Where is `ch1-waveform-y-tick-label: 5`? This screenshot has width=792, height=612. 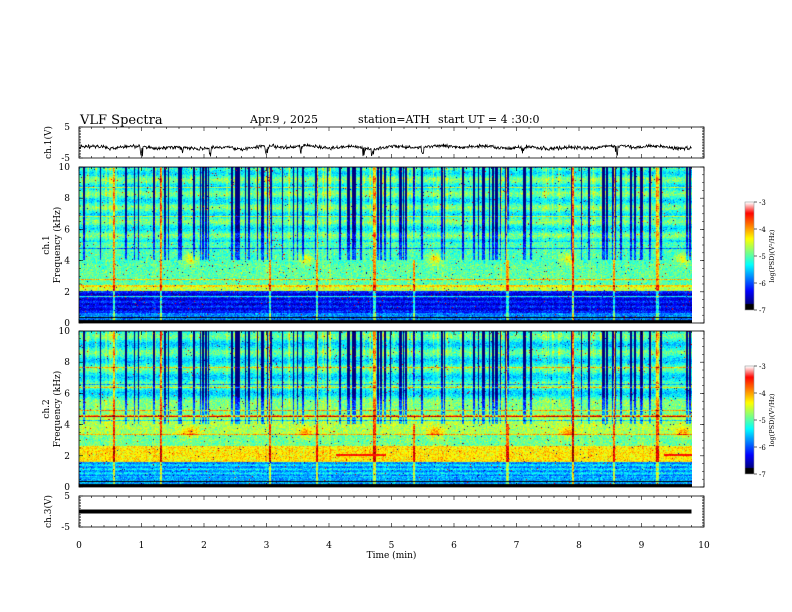 ch1-waveform-y-tick-label: 5 is located at coordinates (67, 128).